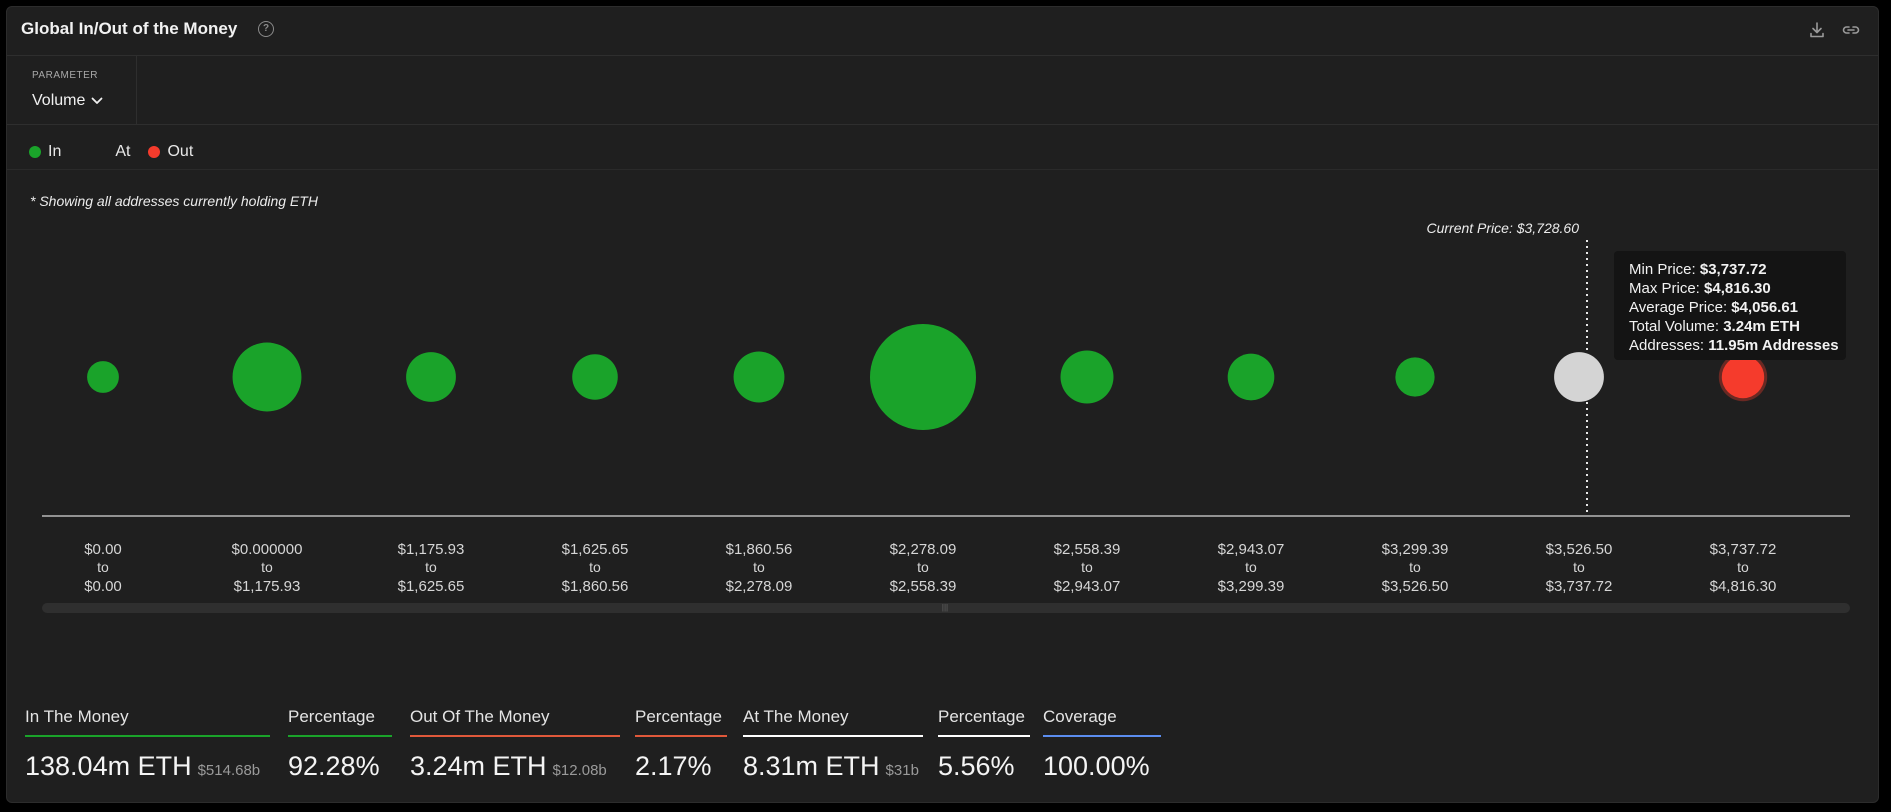 This screenshot has width=1891, height=812. Describe the element at coordinates (431, 586) in the screenshot. I see `tick-label-to: $1,625.65` at that location.